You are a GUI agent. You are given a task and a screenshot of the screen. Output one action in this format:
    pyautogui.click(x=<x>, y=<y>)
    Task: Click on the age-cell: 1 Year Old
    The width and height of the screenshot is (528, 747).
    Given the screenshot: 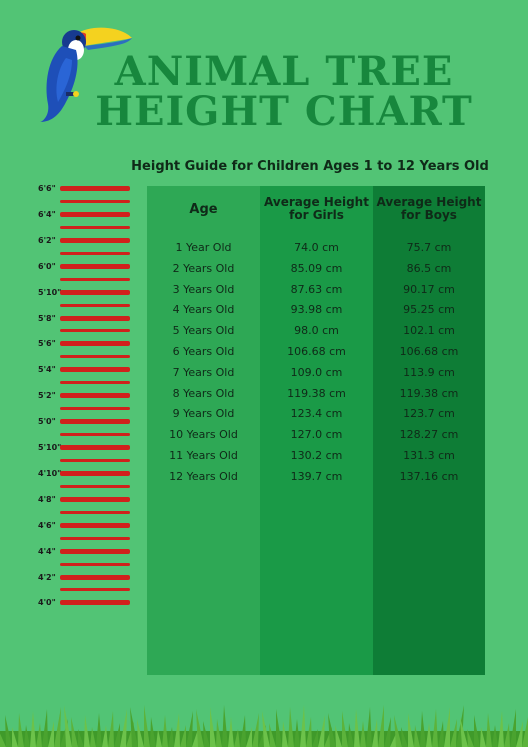 What is the action you would take?
    pyautogui.click(x=203, y=247)
    